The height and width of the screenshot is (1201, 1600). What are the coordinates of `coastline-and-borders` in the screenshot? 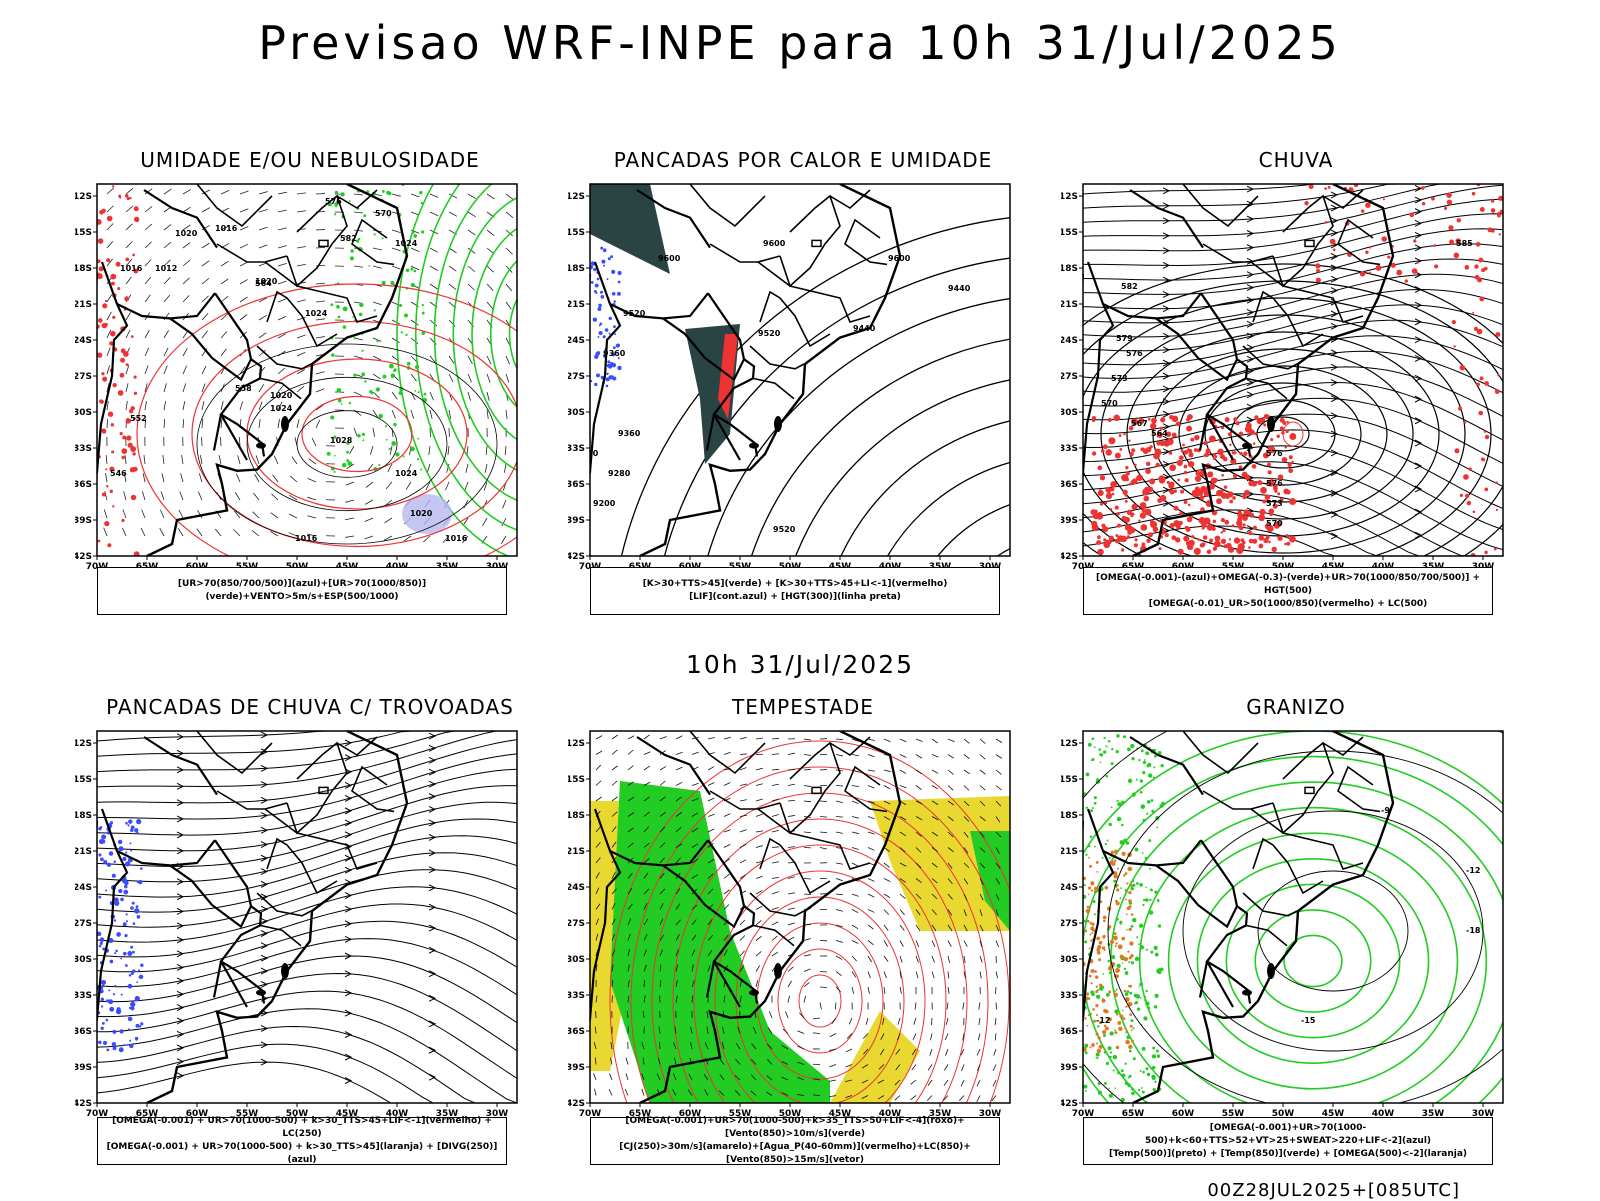 It's located at (1227, 370).